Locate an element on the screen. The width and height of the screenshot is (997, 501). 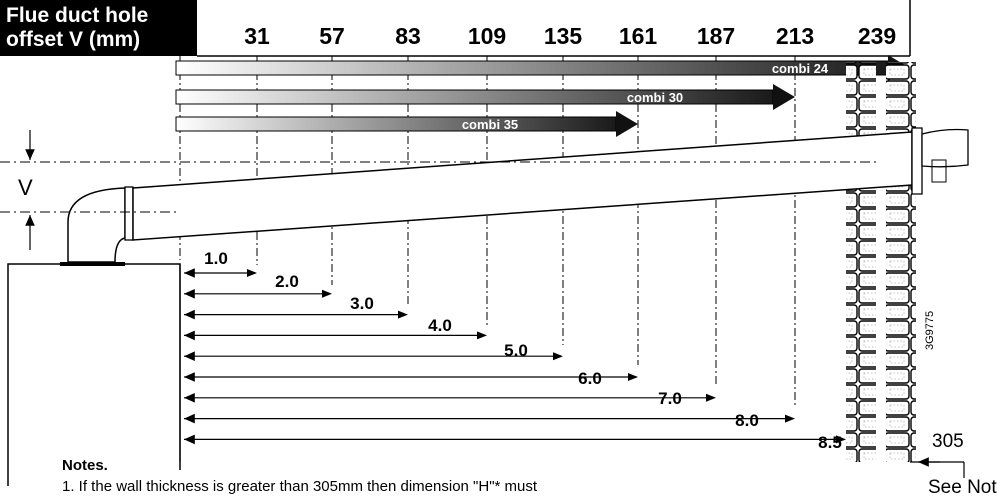
length-label: 3.0 is located at coordinates (362, 303).